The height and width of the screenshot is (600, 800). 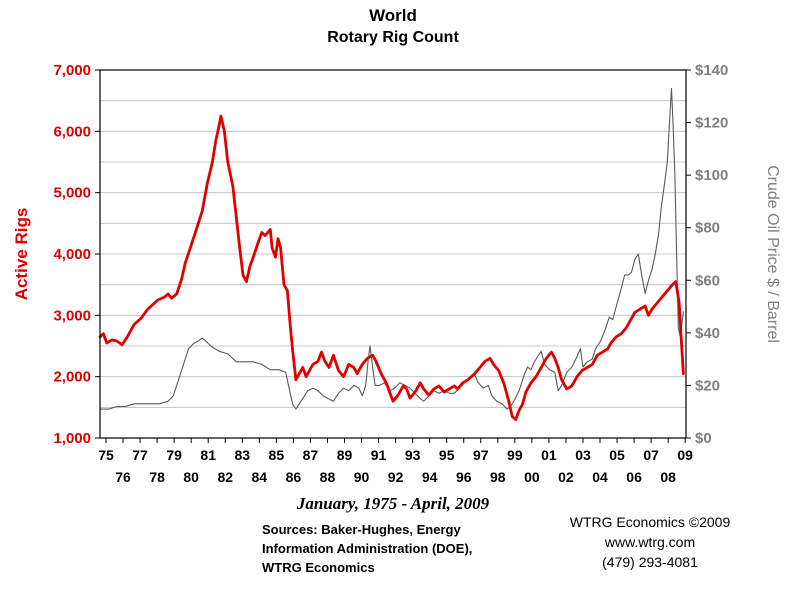 What do you see at coordinates (328, 477) in the screenshot?
I see `x-tick-label: 88` at bounding box center [328, 477].